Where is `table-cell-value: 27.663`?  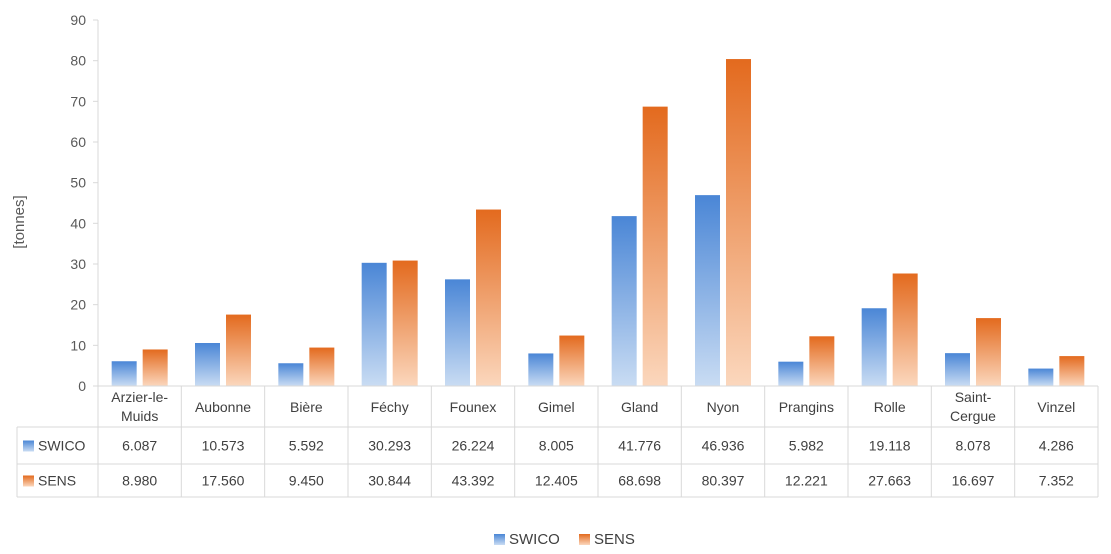 table-cell-value: 27.663 is located at coordinates (889, 481).